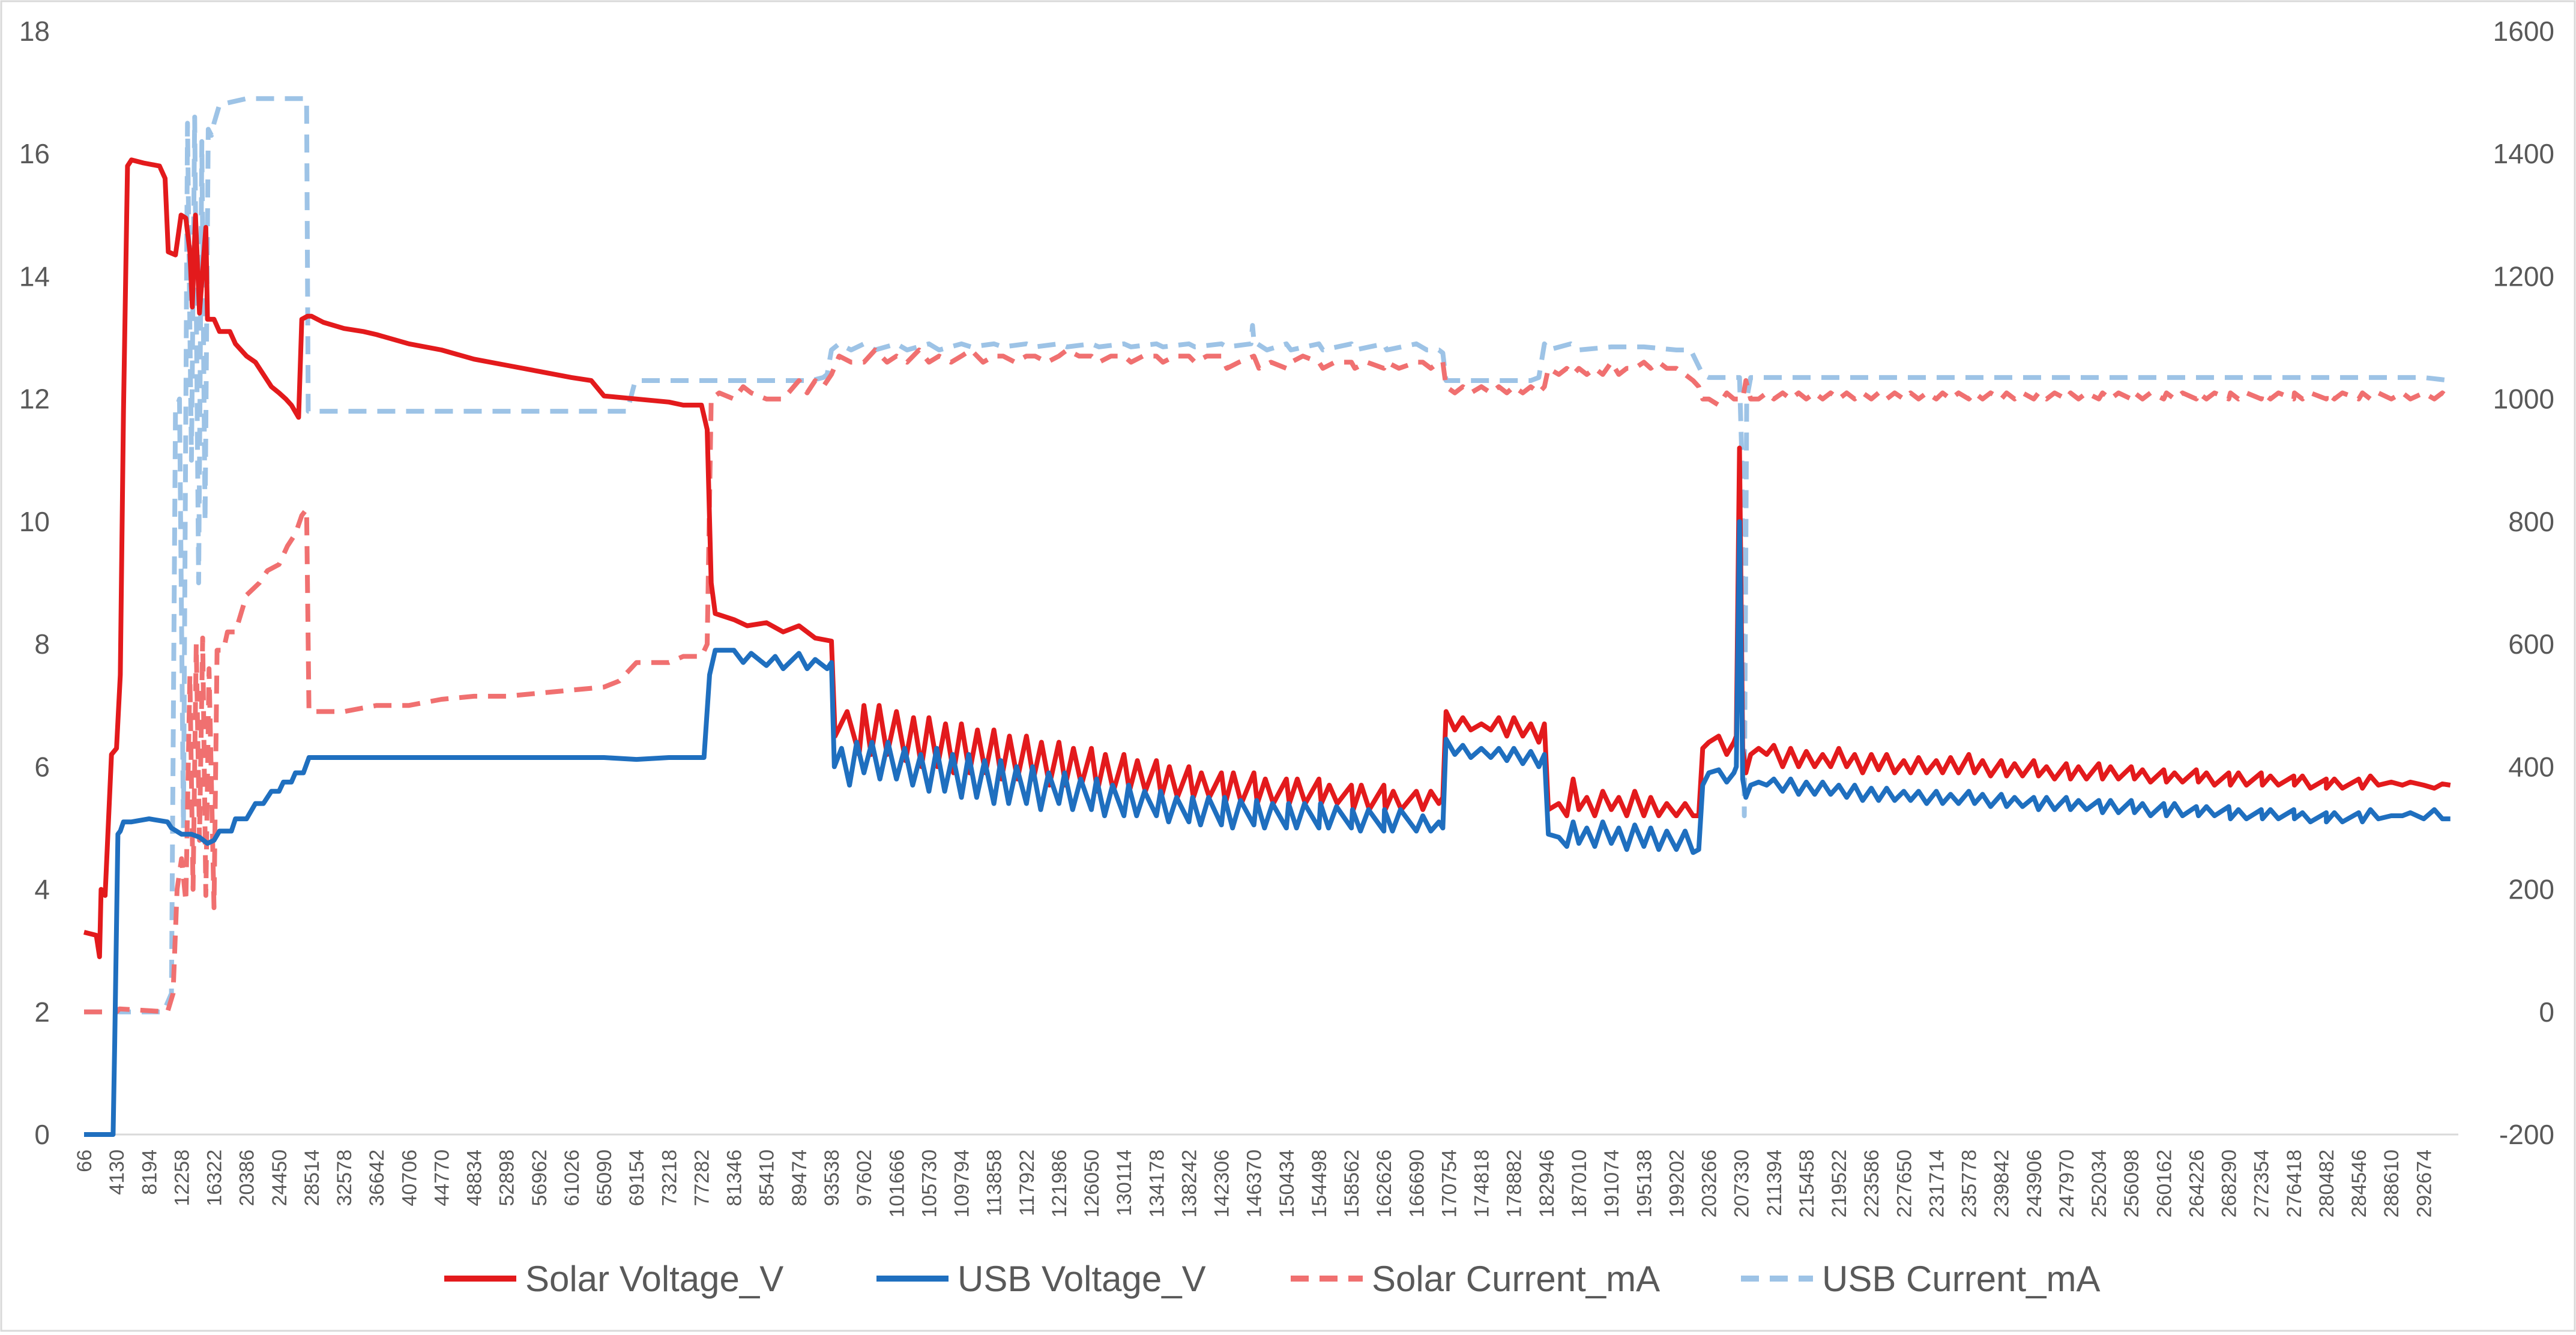  What do you see at coordinates (34, 521) in the screenshot?
I see `left-tick-label: 10` at bounding box center [34, 521].